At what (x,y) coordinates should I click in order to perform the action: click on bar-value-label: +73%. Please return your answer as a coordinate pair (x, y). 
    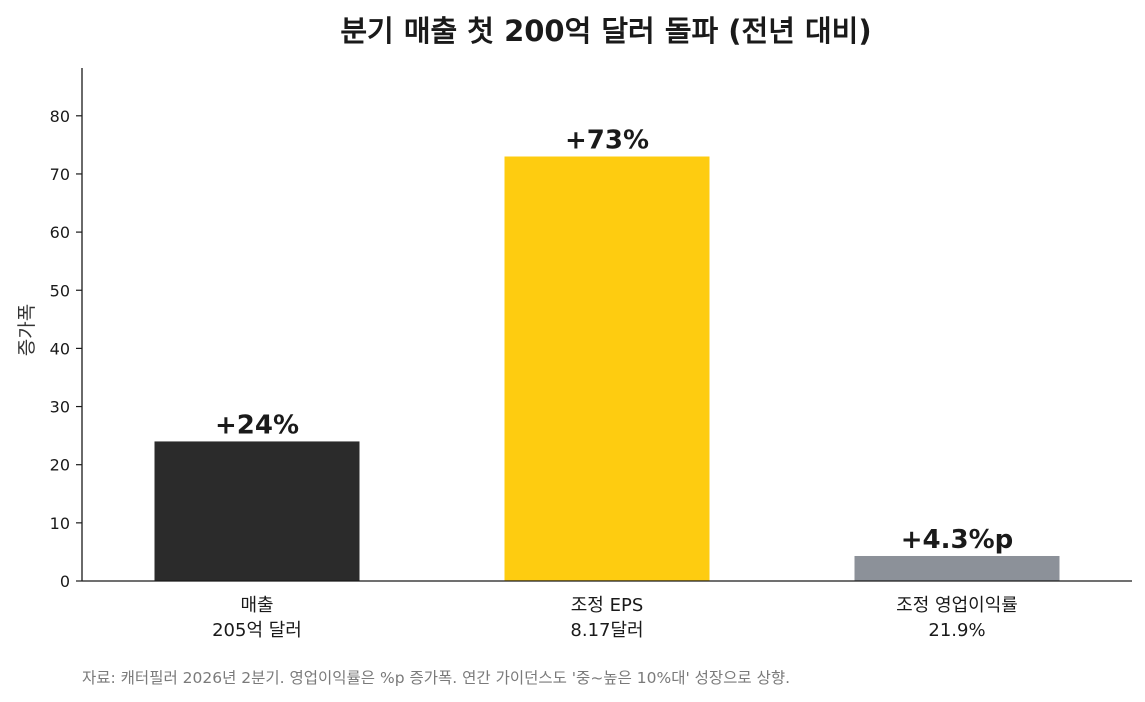
    Looking at the image, I should click on (607, 141).